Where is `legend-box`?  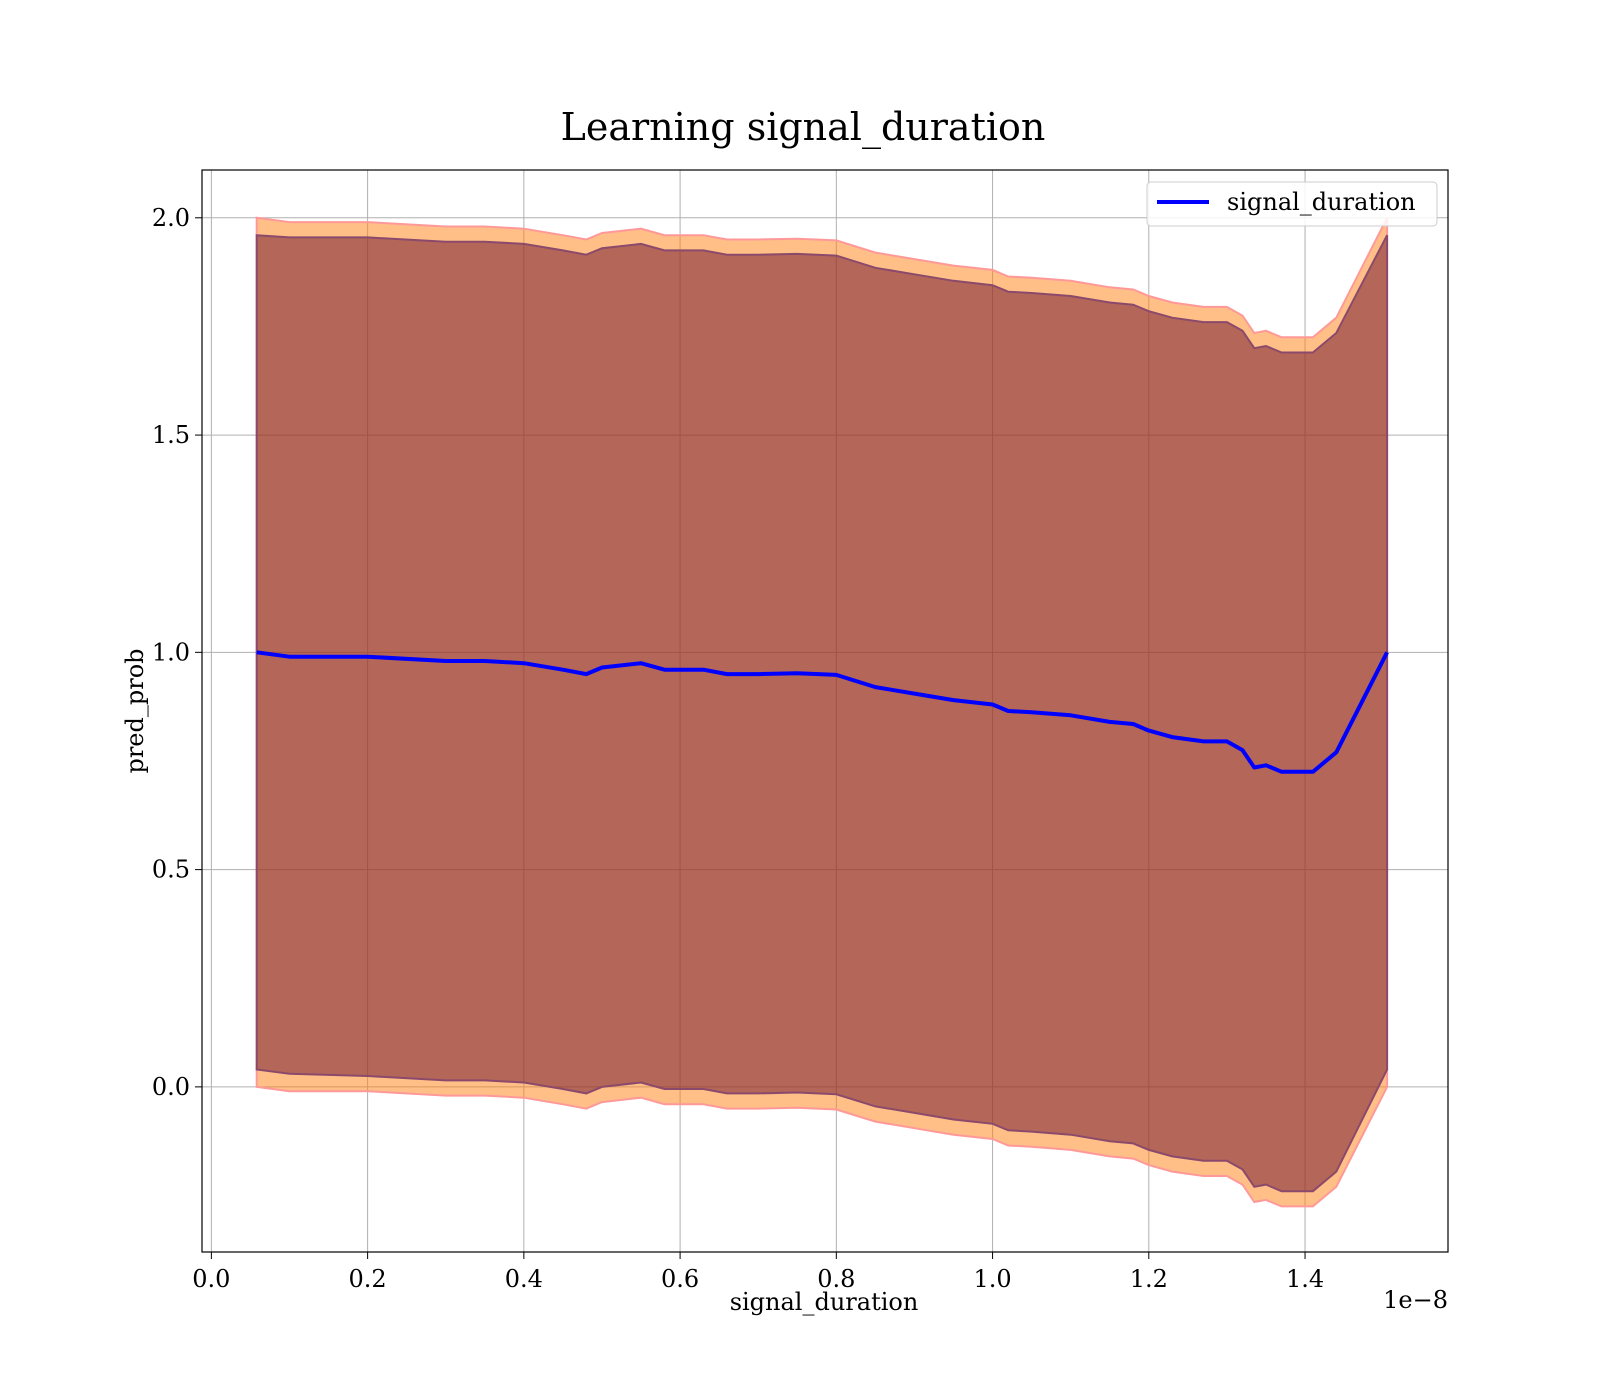 legend-box is located at coordinates (1292, 204).